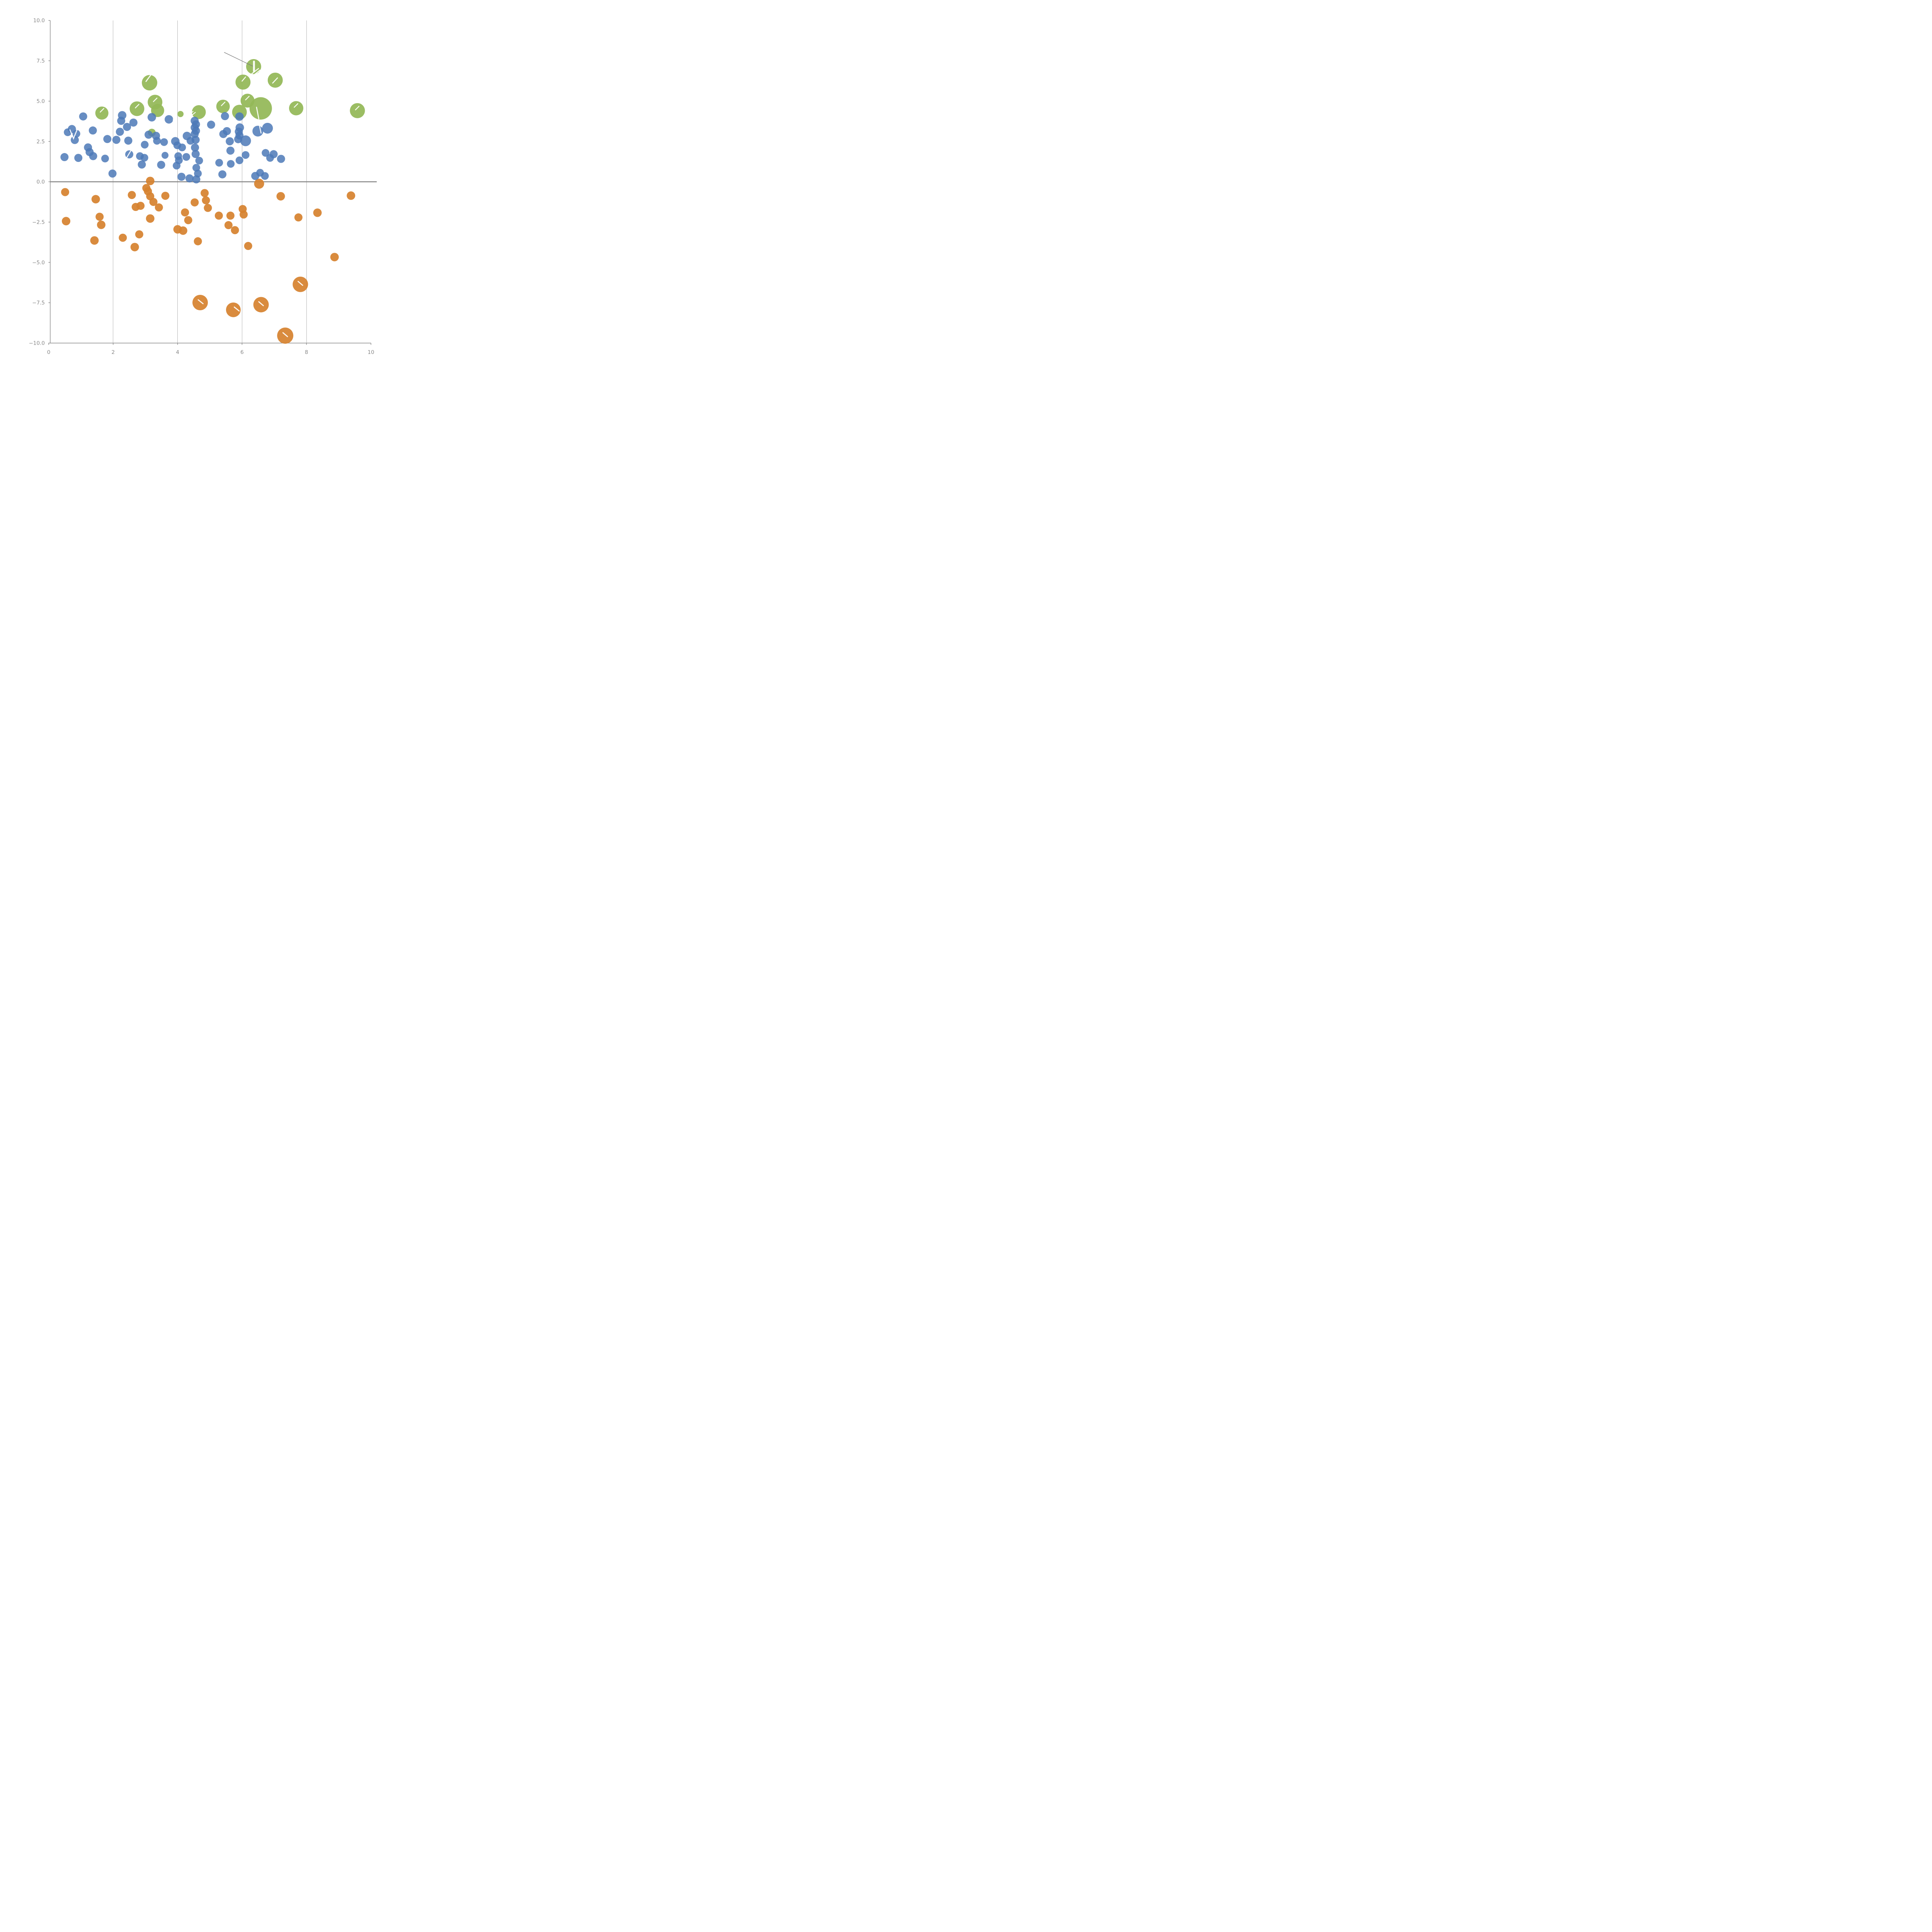 The image size is (1932, 1932). What do you see at coordinates (230, 98) in the screenshot?
I see `series-green-points` at bounding box center [230, 98].